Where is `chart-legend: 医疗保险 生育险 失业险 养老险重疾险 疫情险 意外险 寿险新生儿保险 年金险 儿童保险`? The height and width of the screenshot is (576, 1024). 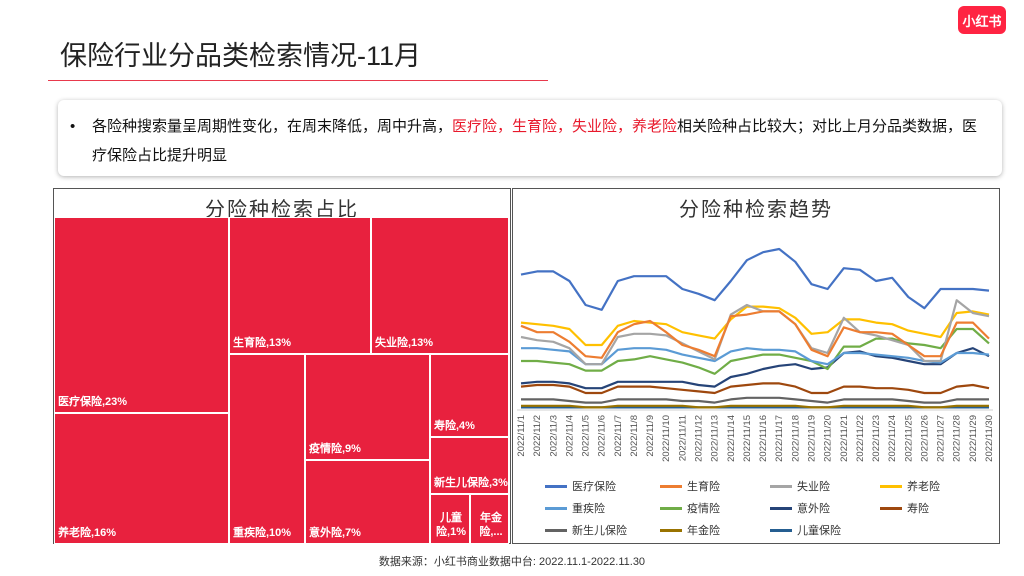
chart-legend: 医疗保险 生育险 失业险 养老险重疾险 疫情险 意外险 寿险新生儿保险 年金险 儿童保险 is located at coordinates (770, 511).